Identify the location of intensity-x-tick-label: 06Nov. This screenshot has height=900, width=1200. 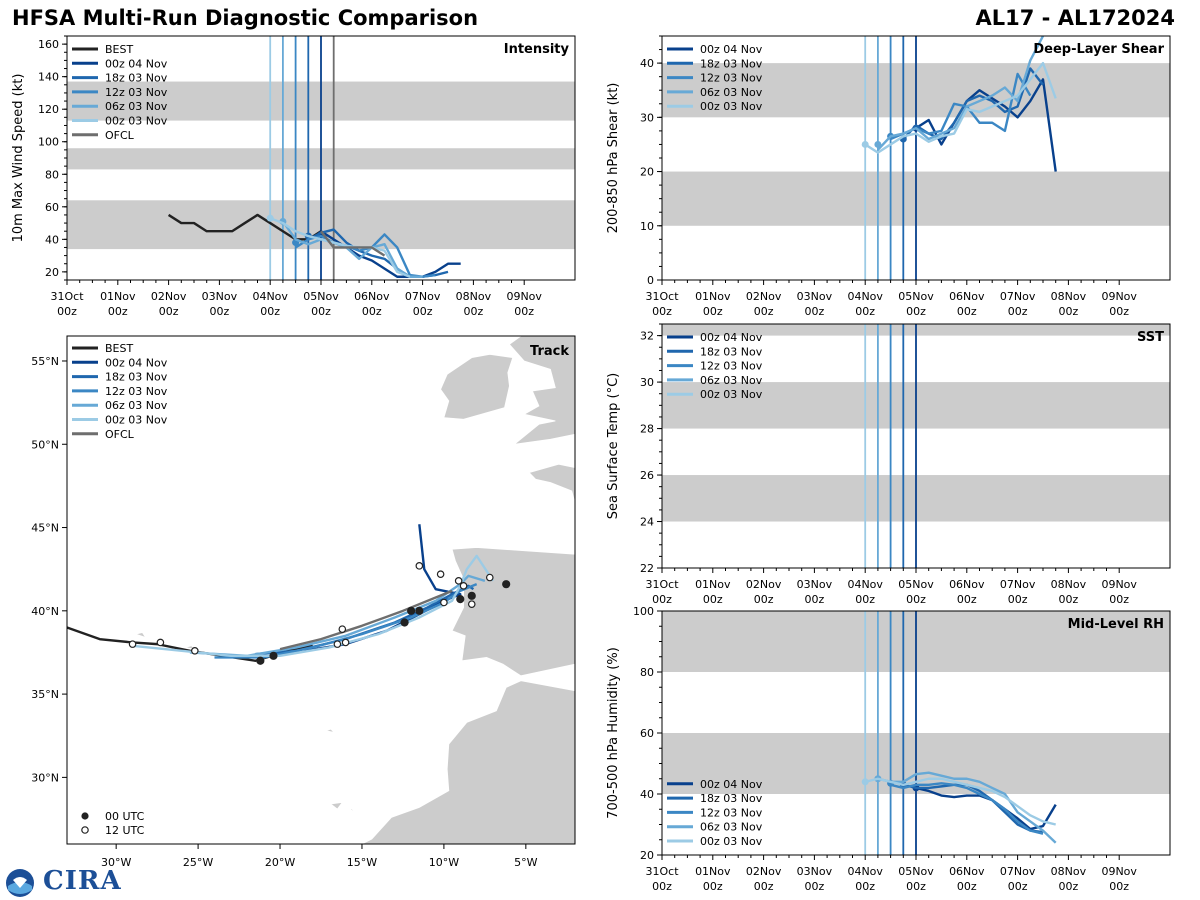
(372, 296).